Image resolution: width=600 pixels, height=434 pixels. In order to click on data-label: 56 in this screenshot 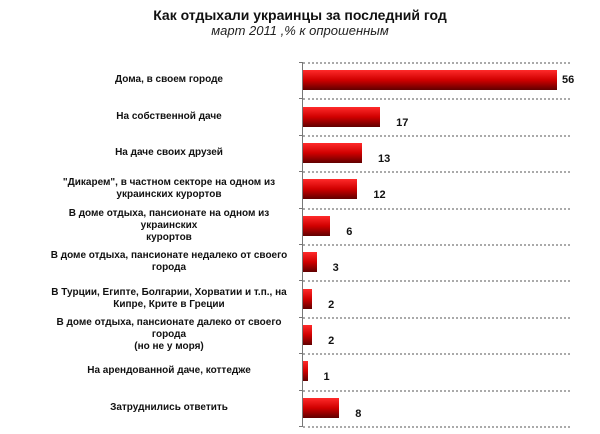, I will do `click(568, 80)`.